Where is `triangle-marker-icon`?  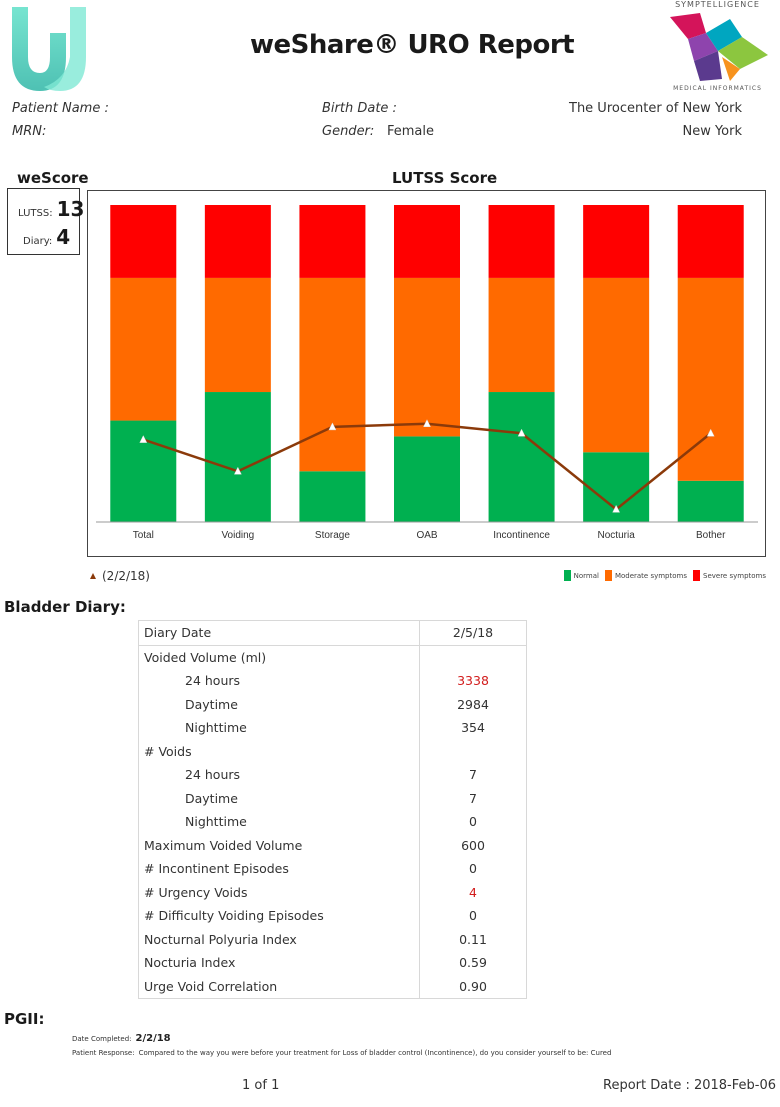
triangle-marker-icon is located at coordinates (93, 576).